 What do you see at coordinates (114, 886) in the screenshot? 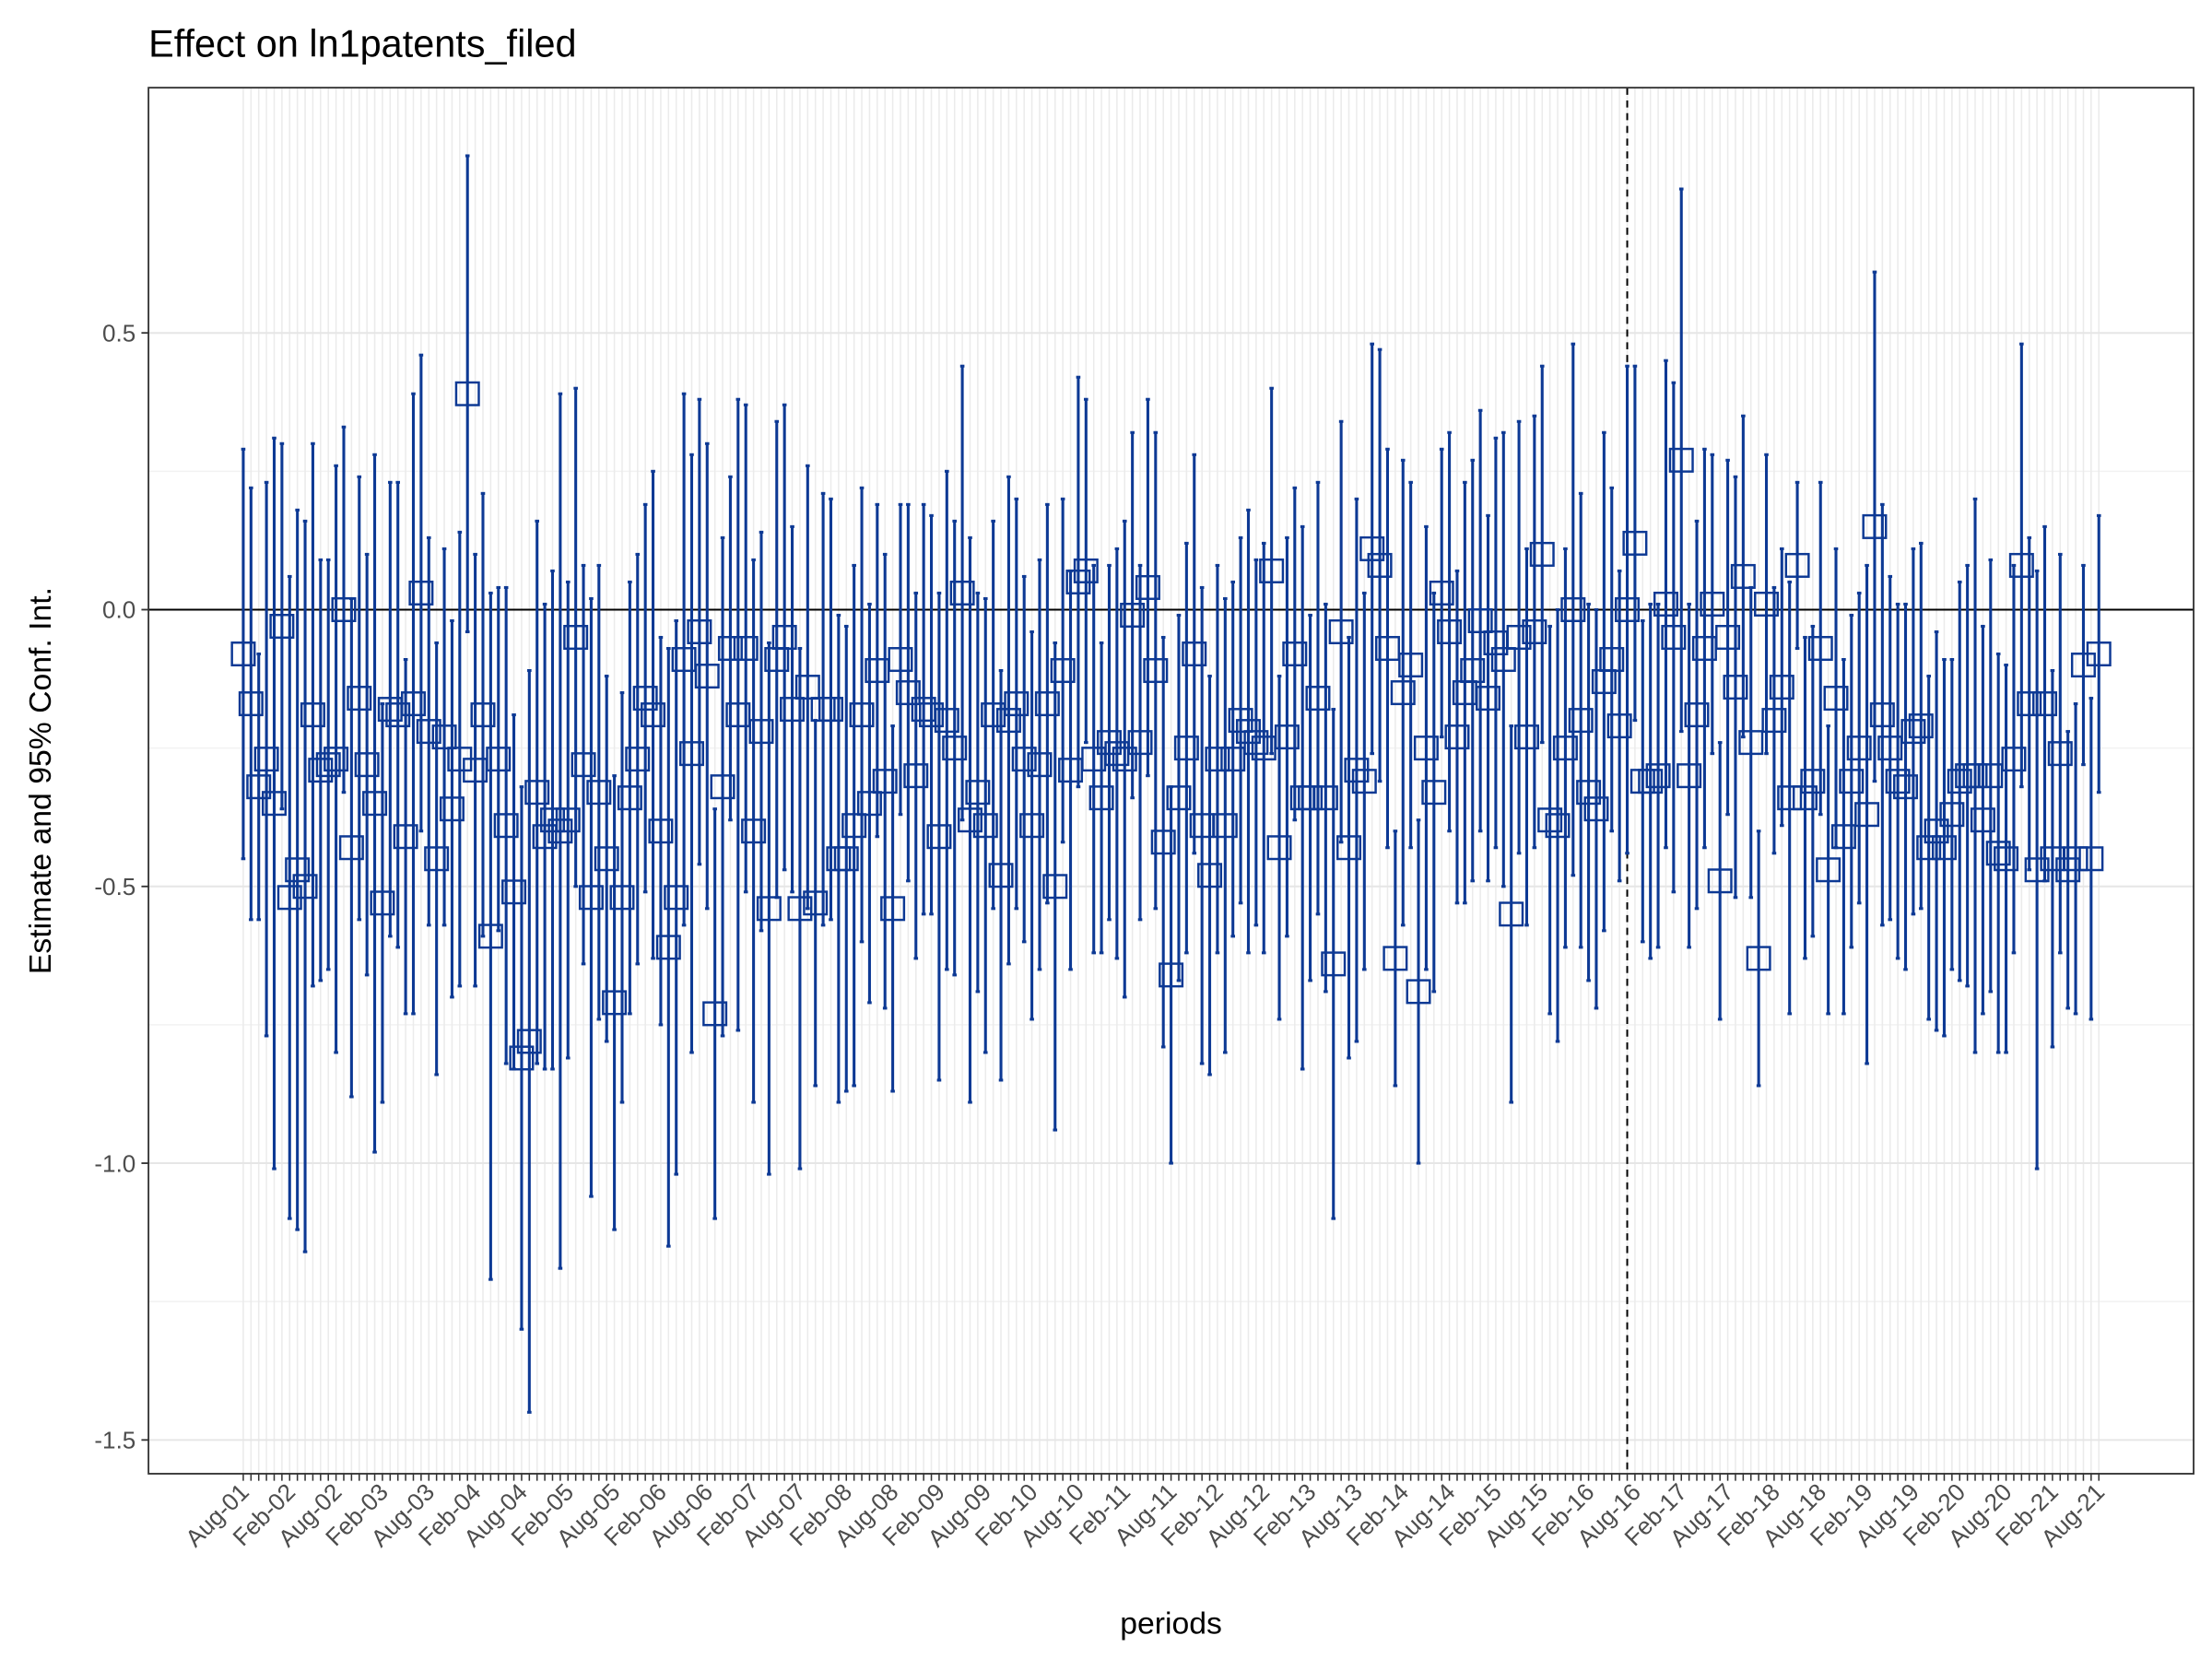
I see `y-tick-label: -0.5` at bounding box center [114, 886].